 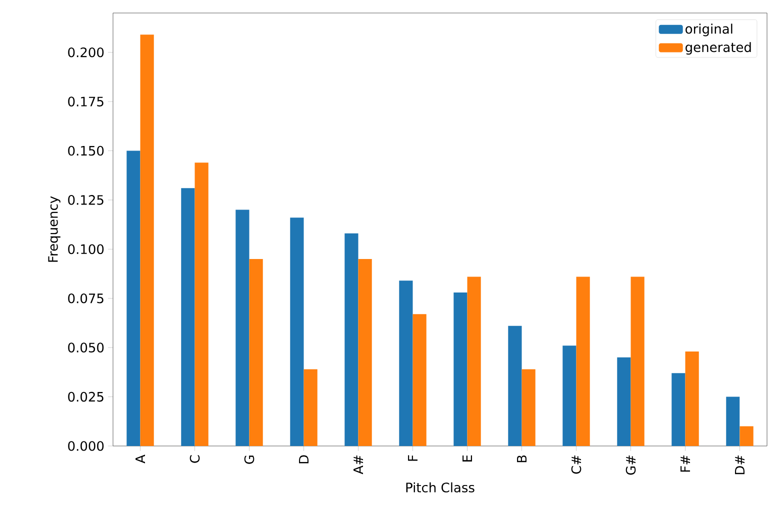 I want to click on x-tick-label: E, so click(x=467, y=458).